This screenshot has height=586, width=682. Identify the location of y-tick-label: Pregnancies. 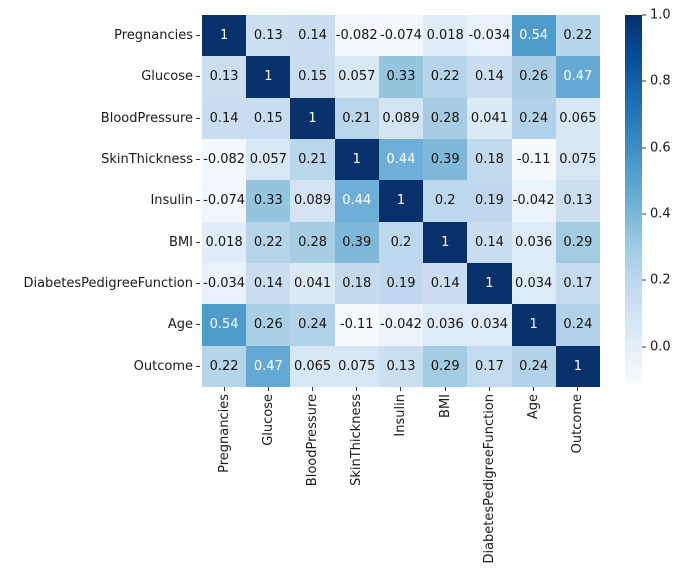
(153, 36).